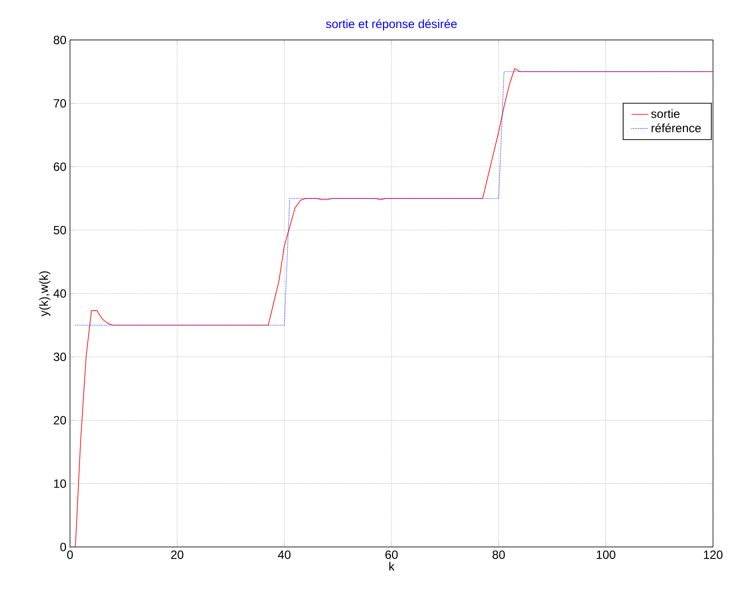 Image resolution: width=733 pixels, height=603 pixels. I want to click on x-axis-title: k, so click(392, 566).